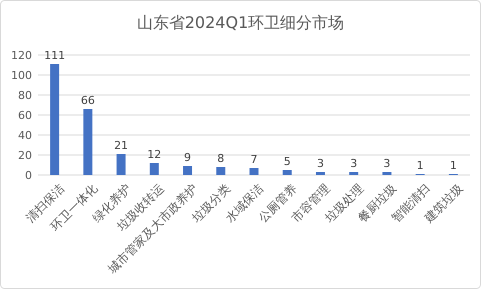 The width and height of the screenshot is (481, 289). Describe the element at coordinates (25, 115) in the screenshot. I see `y-tick-label: 60` at that location.